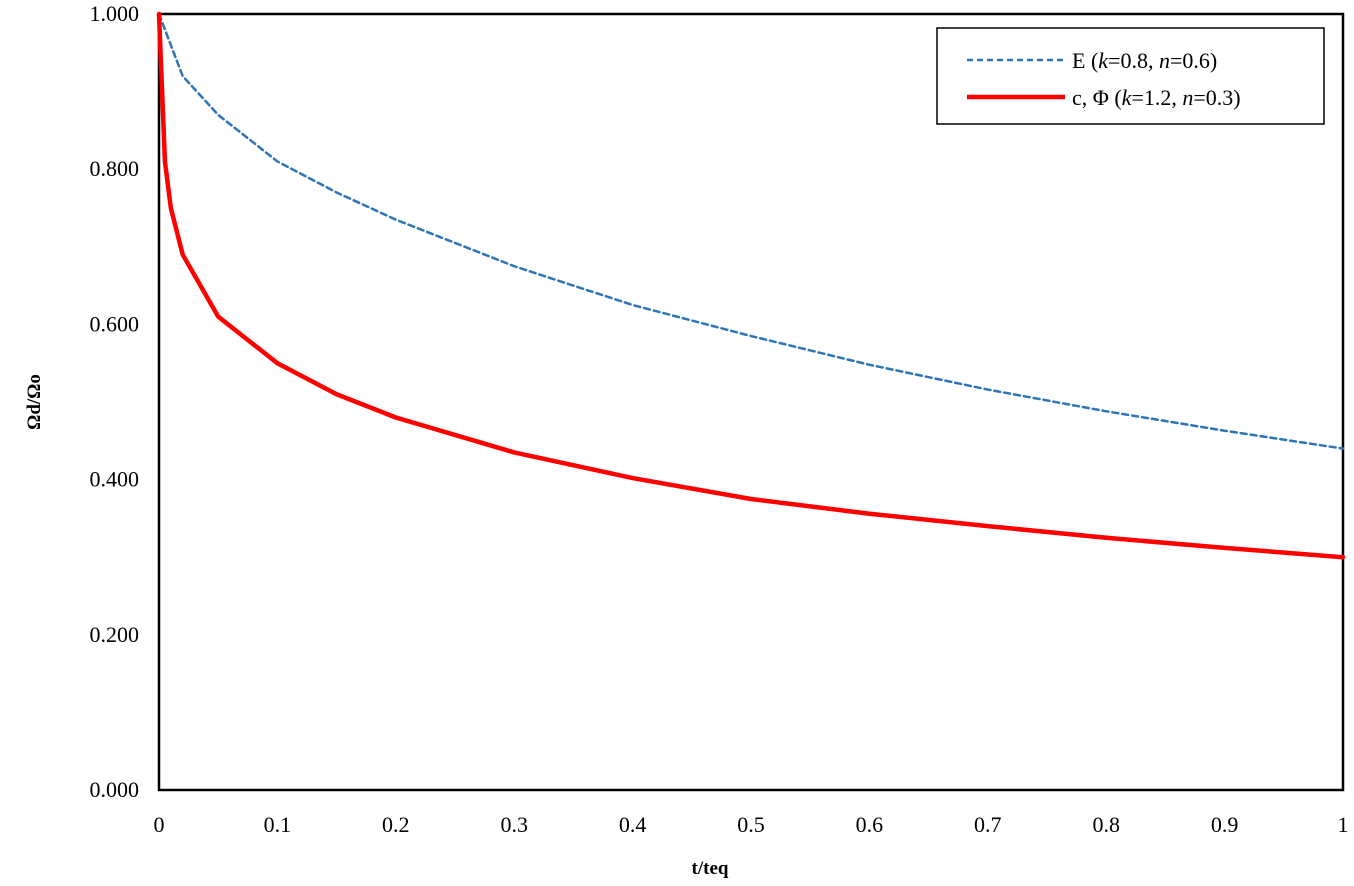  I want to click on legend-label-c-phi: c, Φ (k=1.2, n=0.3), so click(1156, 97).